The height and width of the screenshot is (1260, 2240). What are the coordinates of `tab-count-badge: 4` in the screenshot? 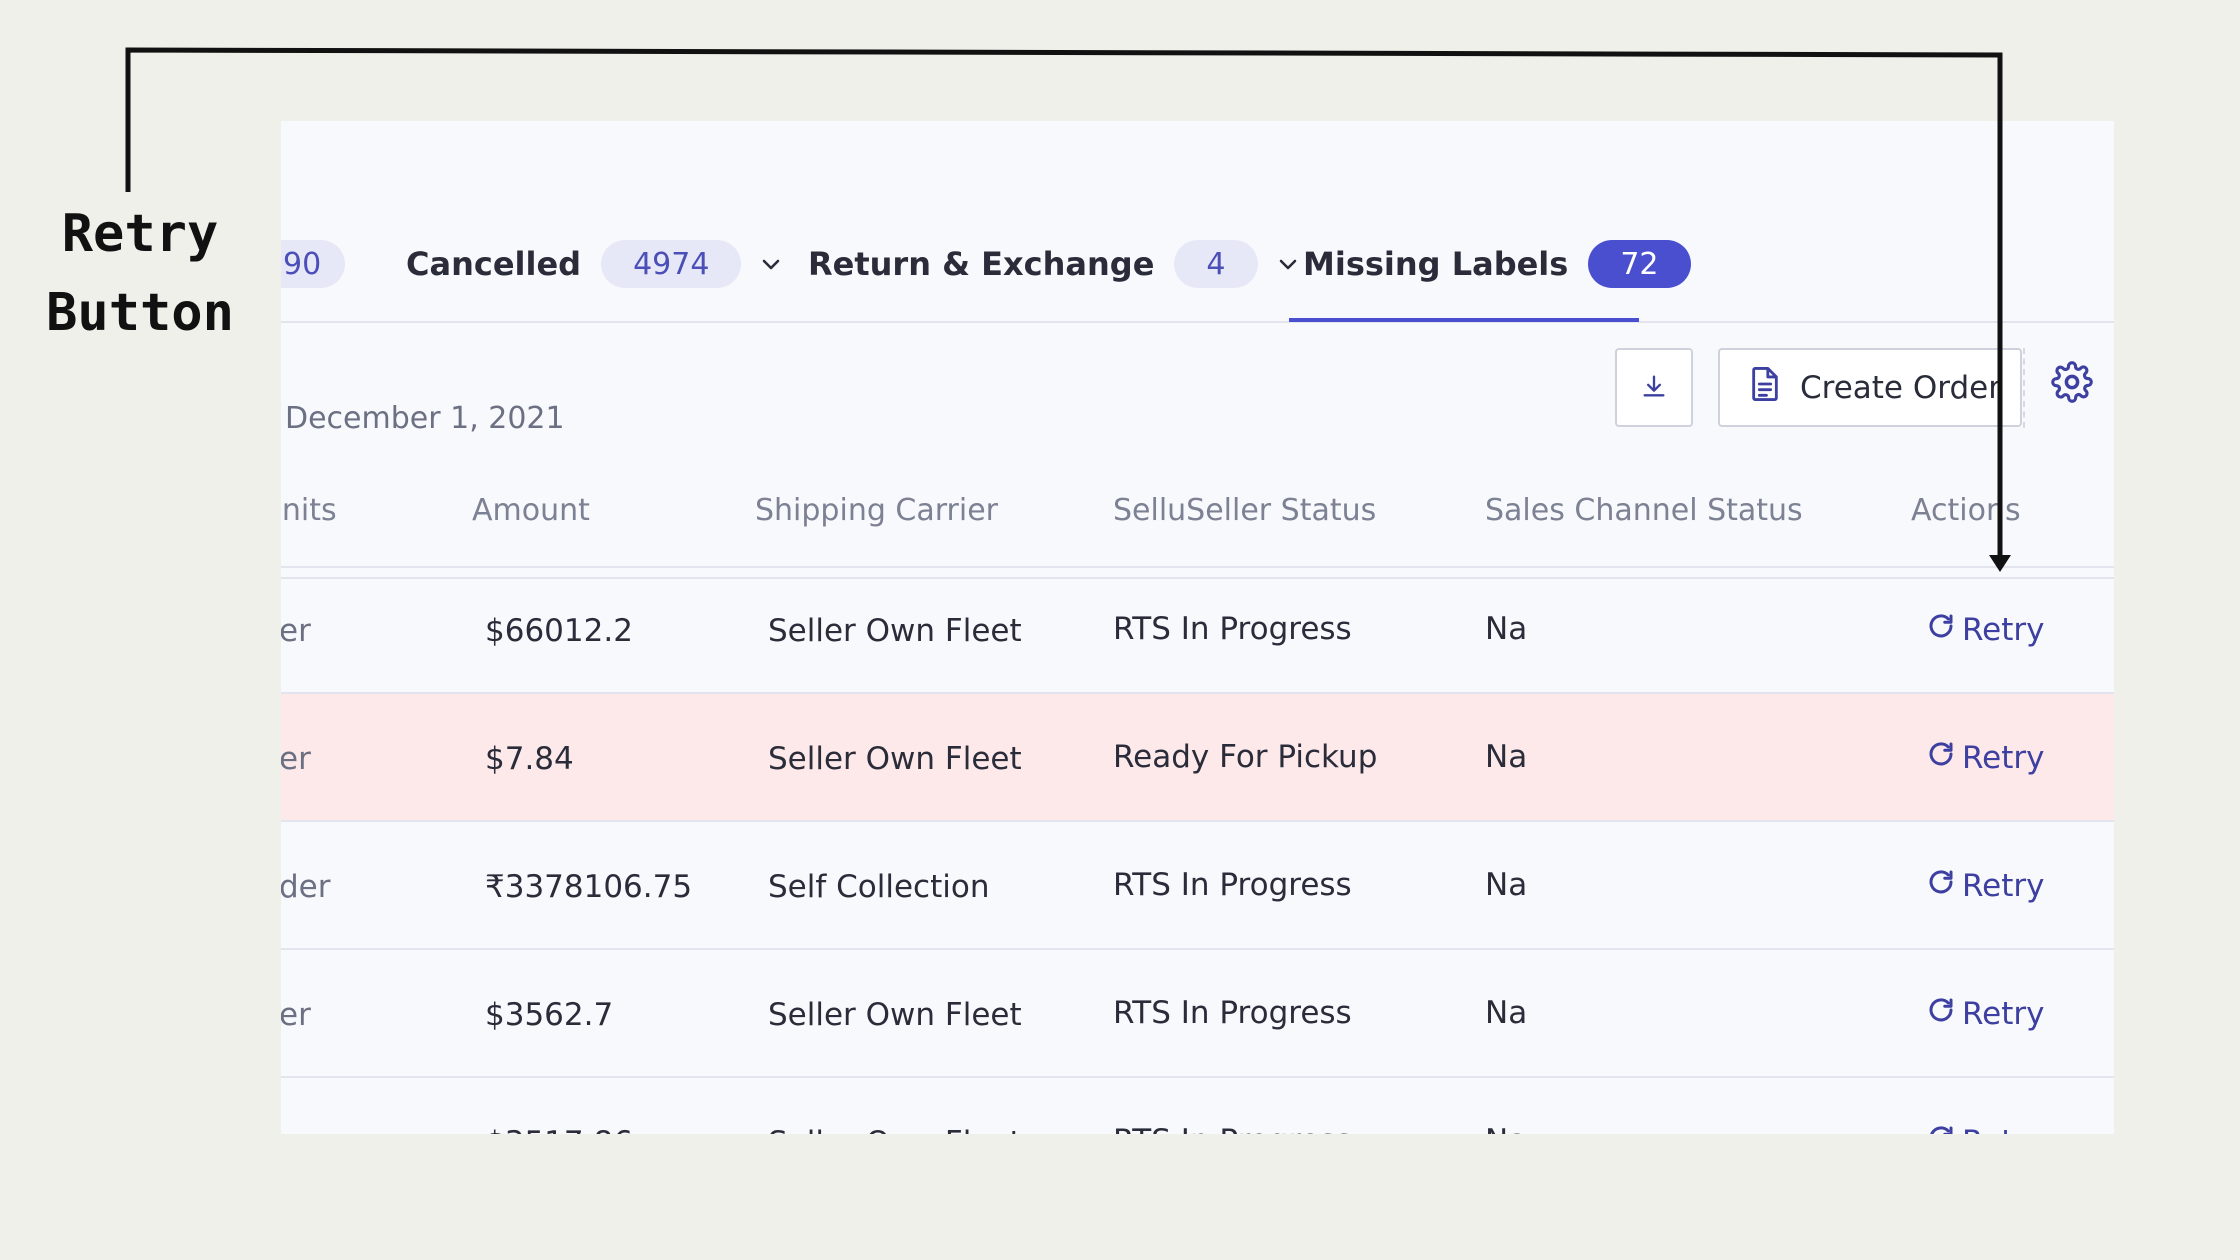 It's located at (1216, 264).